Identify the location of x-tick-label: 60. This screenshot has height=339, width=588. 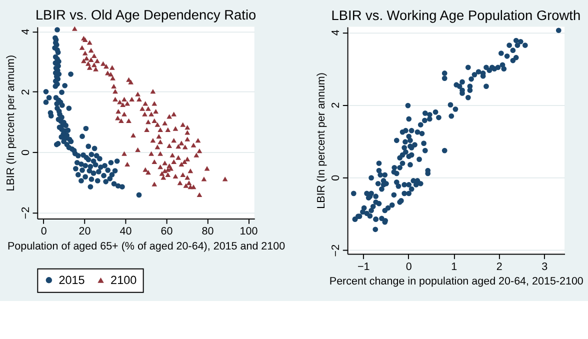
(166, 232).